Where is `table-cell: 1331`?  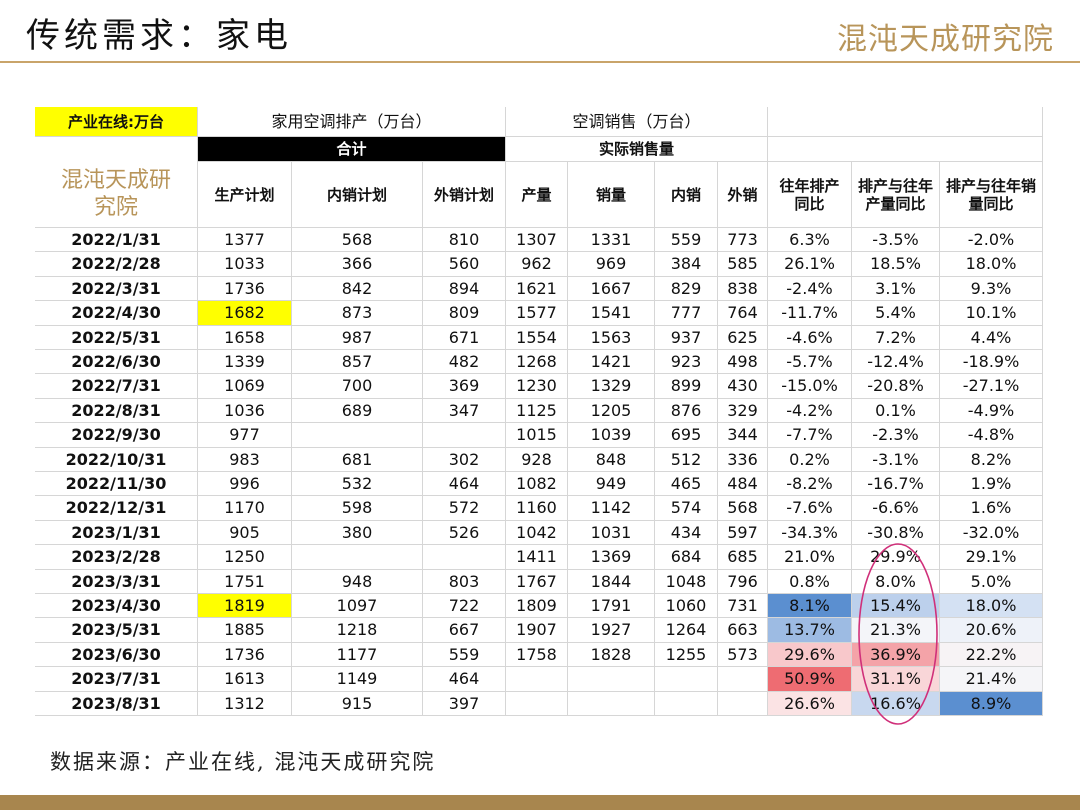 table-cell: 1331 is located at coordinates (611, 240).